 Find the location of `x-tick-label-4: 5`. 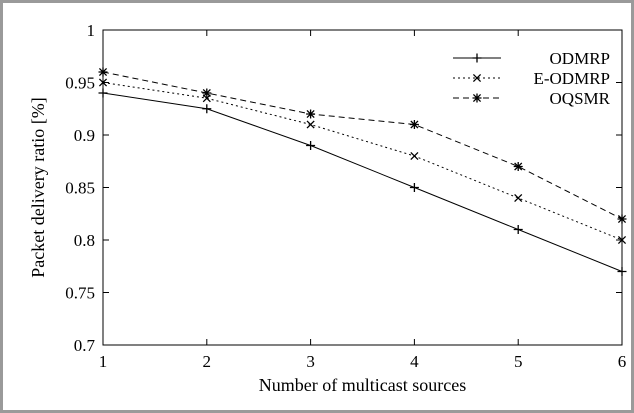

x-tick-label-4: 5 is located at coordinates (518, 361).